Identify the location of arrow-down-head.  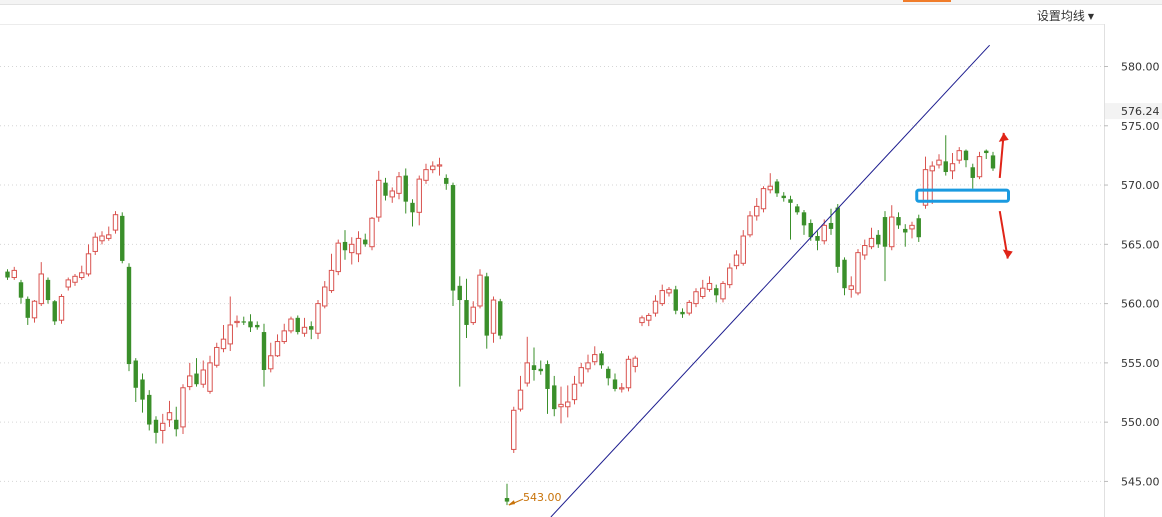
(1007, 254).